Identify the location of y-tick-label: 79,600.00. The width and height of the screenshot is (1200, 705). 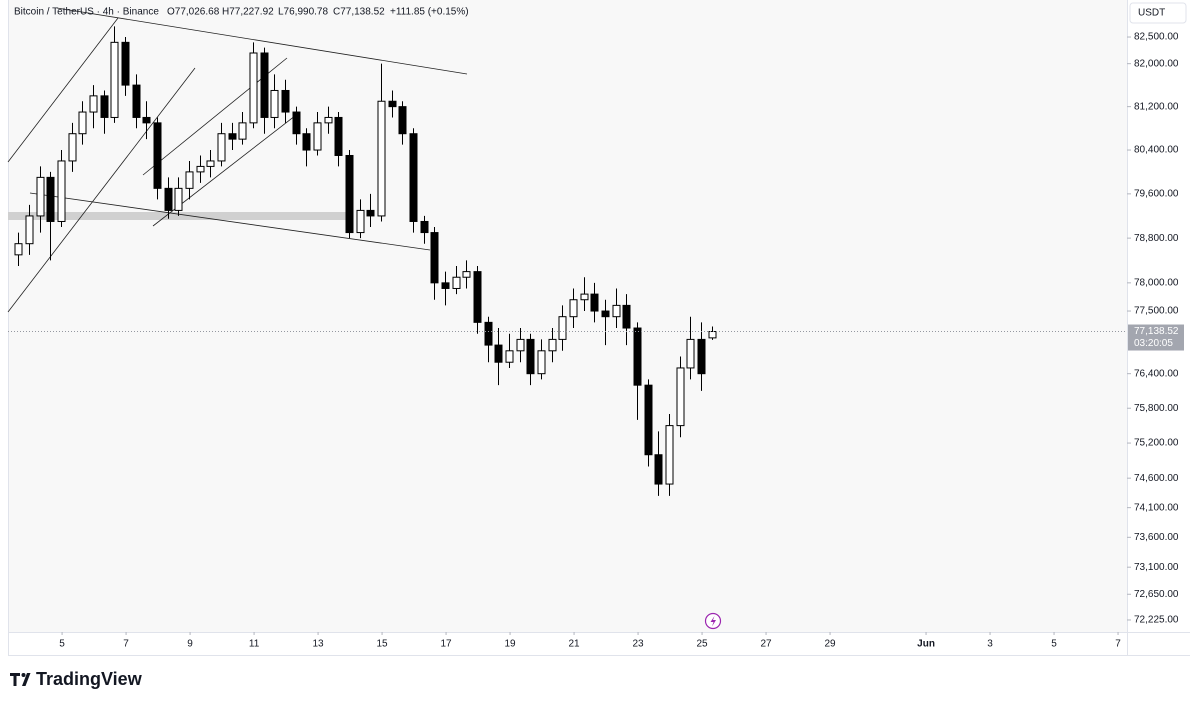
(1156, 193).